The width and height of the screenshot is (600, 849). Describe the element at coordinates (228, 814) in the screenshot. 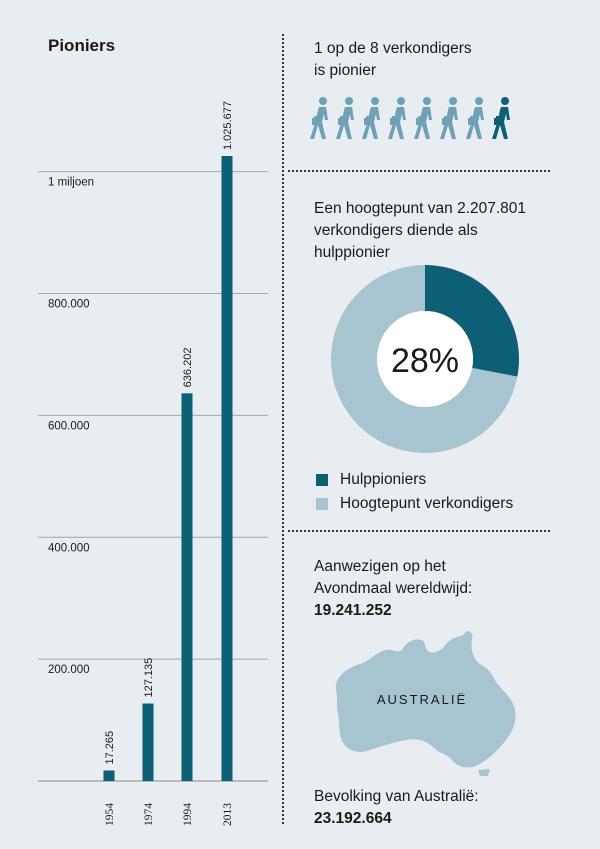

I see `x-tick-label: 2013` at that location.